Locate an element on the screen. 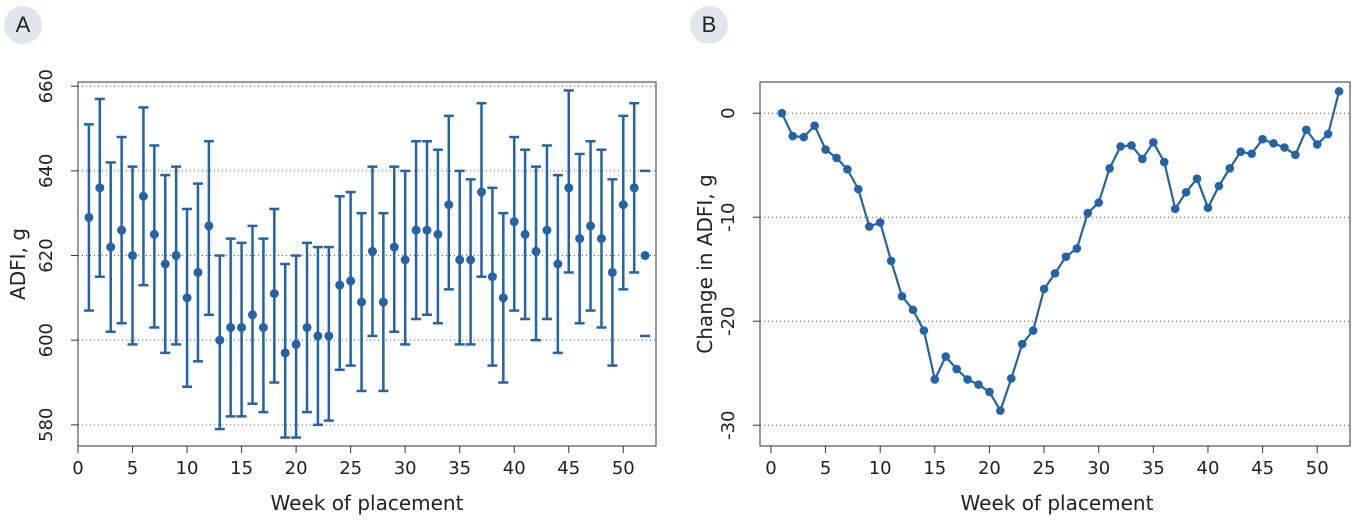 Image resolution: width=1354 pixels, height=520 pixels. x-tick-label-b: 50 is located at coordinates (1317, 468).